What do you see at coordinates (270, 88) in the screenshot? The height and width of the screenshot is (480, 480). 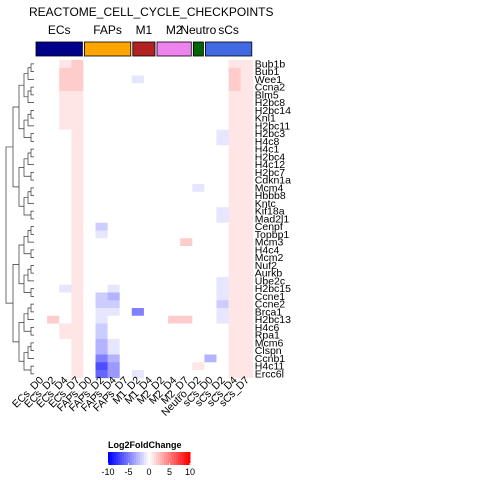 I see `row-label: Ccna2` at bounding box center [270, 88].